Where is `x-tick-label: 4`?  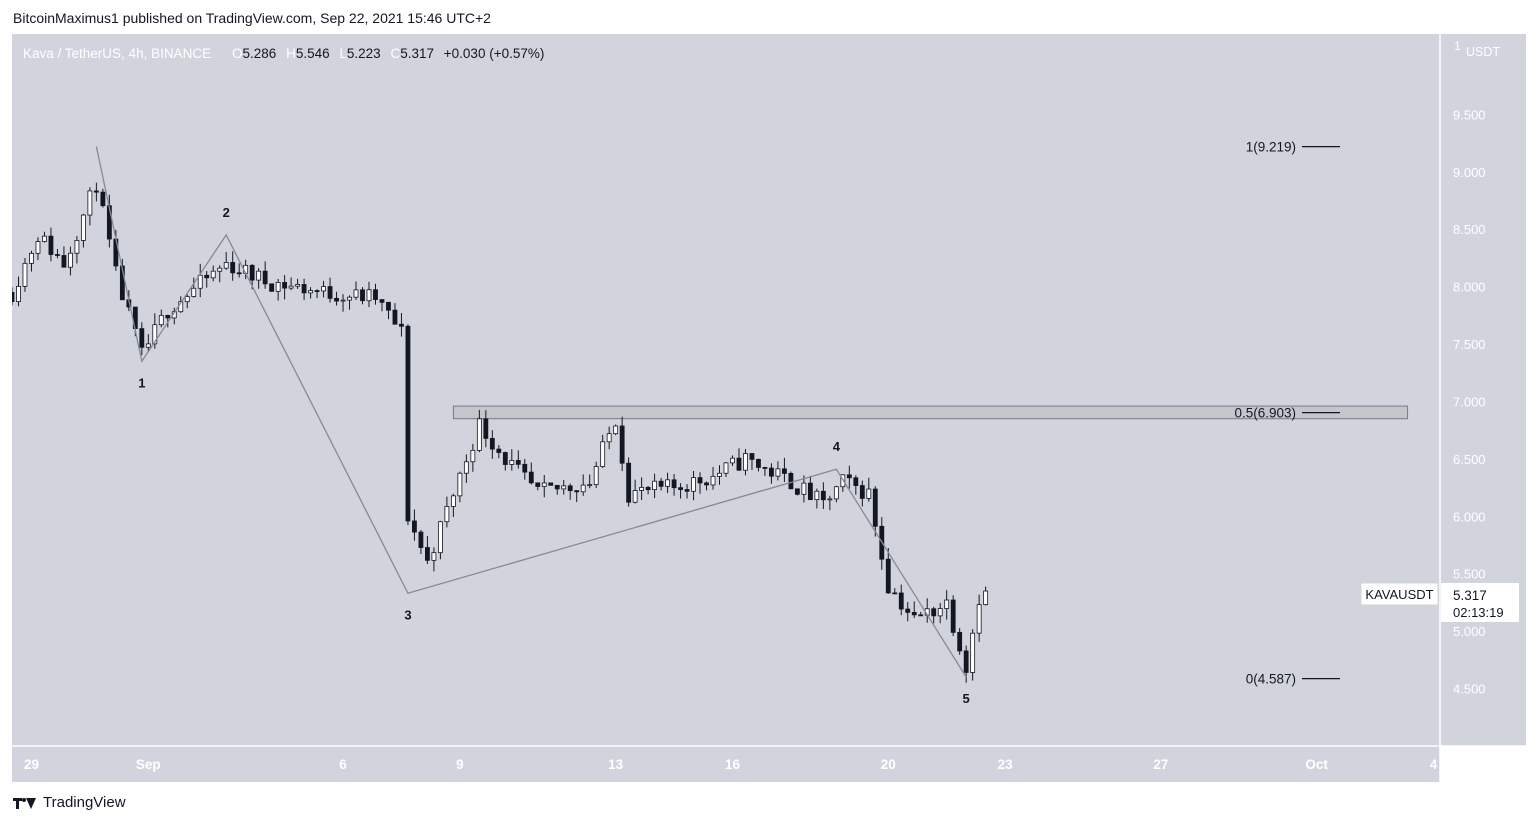
x-tick-label: 4 is located at coordinates (1434, 764).